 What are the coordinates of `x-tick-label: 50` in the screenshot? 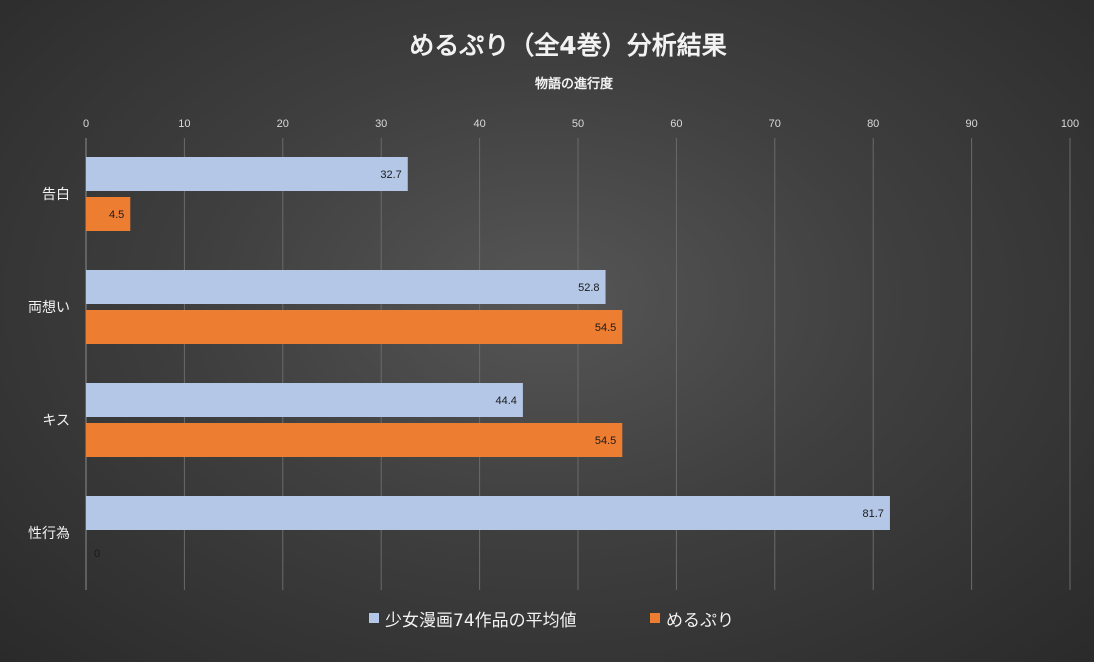 It's located at (578, 124).